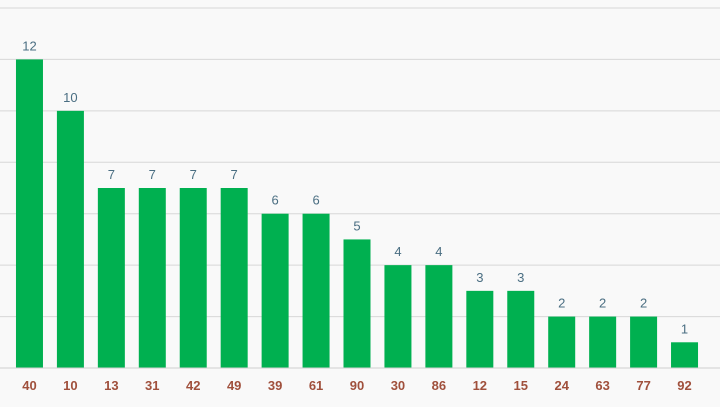  Describe the element at coordinates (29, 385) in the screenshot. I see `x-tick-label: 40` at that location.